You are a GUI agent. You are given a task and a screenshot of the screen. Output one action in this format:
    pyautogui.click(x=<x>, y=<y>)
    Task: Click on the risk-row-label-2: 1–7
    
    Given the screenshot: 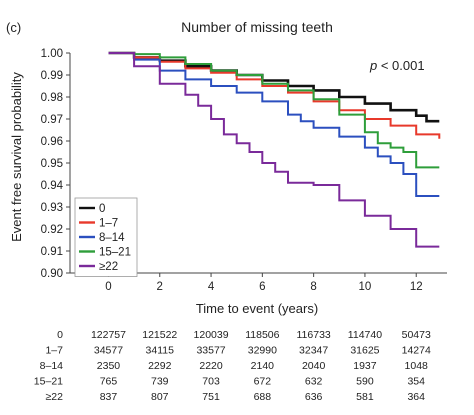 What is the action you would take?
    pyautogui.click(x=54, y=351)
    